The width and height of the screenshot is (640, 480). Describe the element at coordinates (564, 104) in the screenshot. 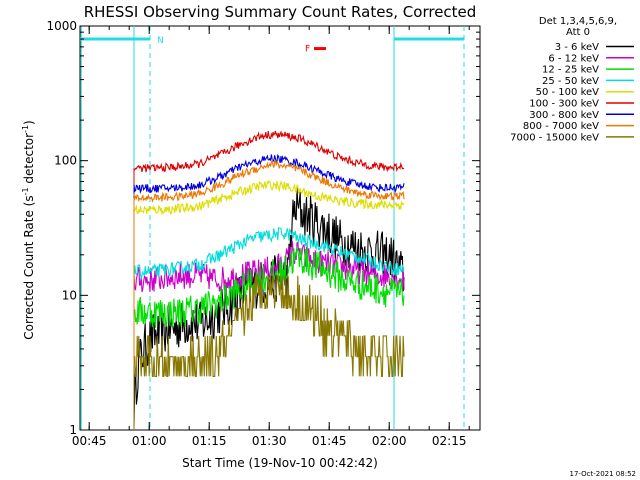

I see `legend-label: 100 - 300 keV` at that location.